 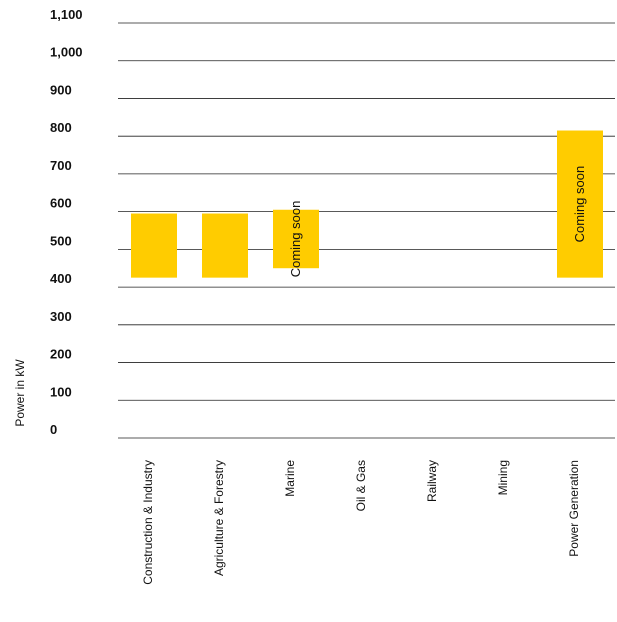 What do you see at coordinates (61, 316) in the screenshot?
I see `y-tick-label: 300` at bounding box center [61, 316].